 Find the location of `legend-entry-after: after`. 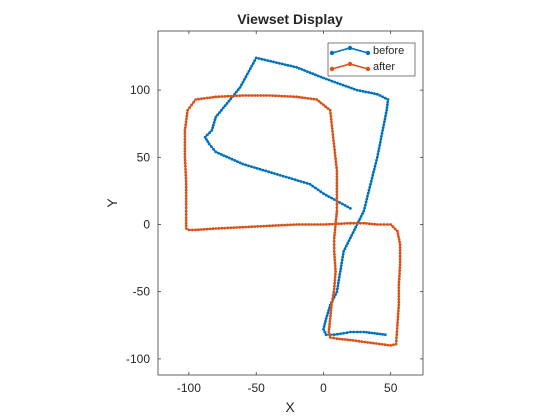

legend-entry-after: after is located at coordinates (362, 67).